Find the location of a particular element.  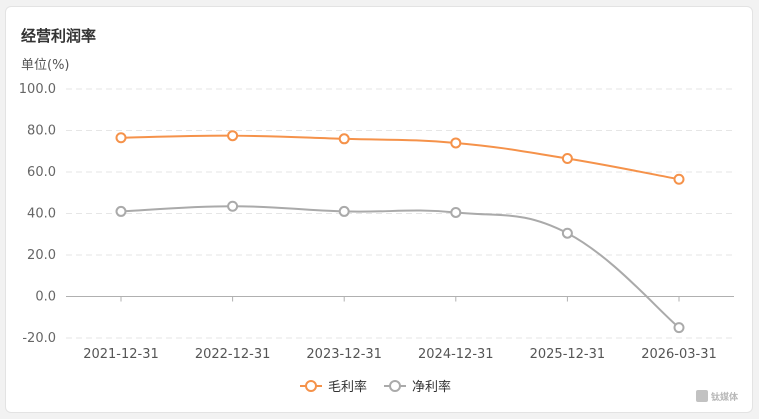

y-axis-unit-label: 单位(%) is located at coordinates (45, 65).